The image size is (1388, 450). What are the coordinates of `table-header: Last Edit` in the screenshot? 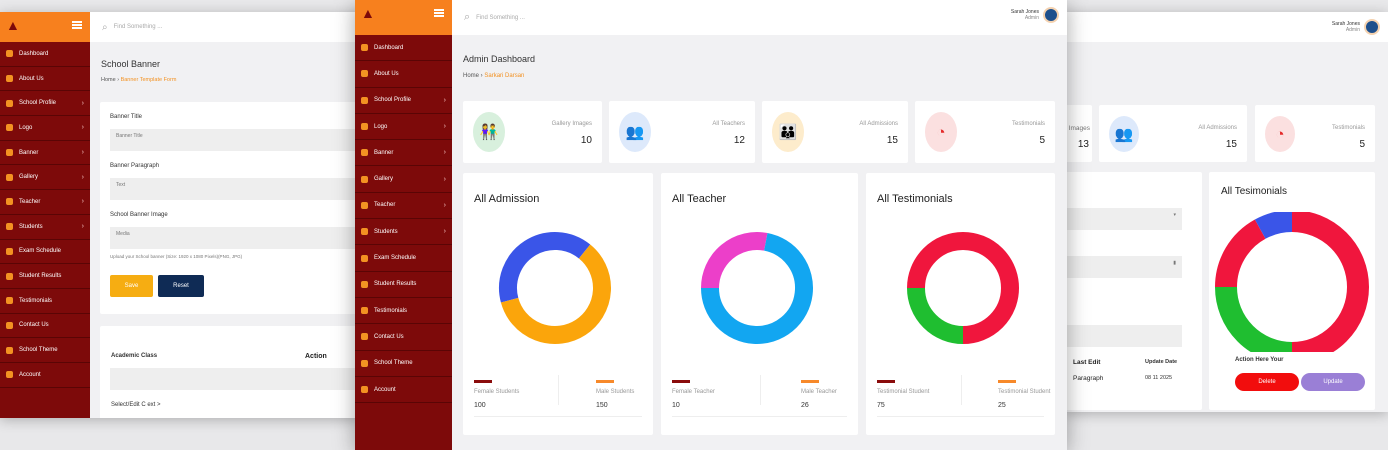 It's located at (1087, 362).